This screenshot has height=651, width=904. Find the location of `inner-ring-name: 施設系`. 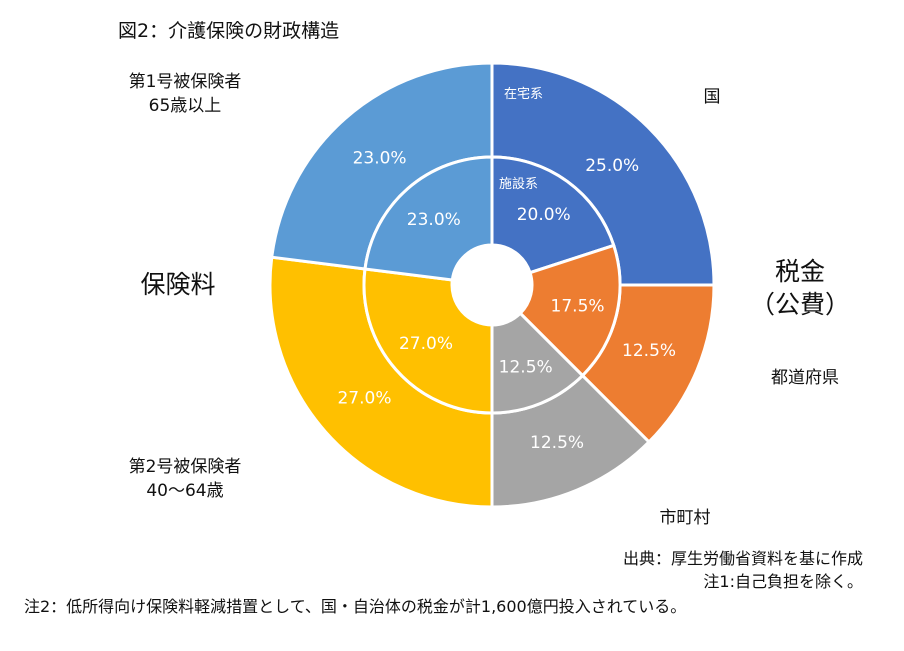

inner-ring-name: 施設系 is located at coordinates (518, 184).